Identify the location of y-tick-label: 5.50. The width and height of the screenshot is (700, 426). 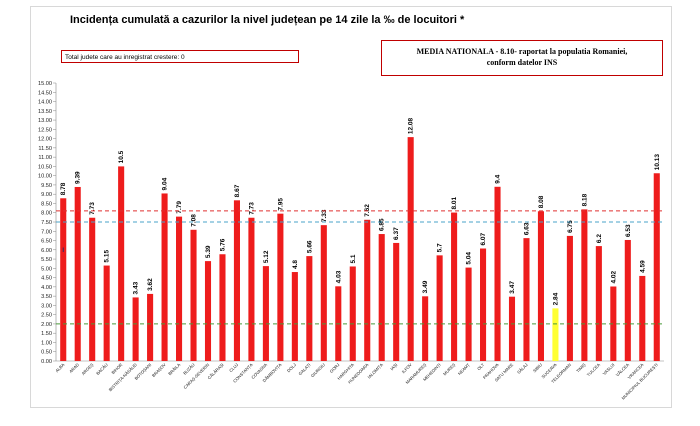
(46, 260).